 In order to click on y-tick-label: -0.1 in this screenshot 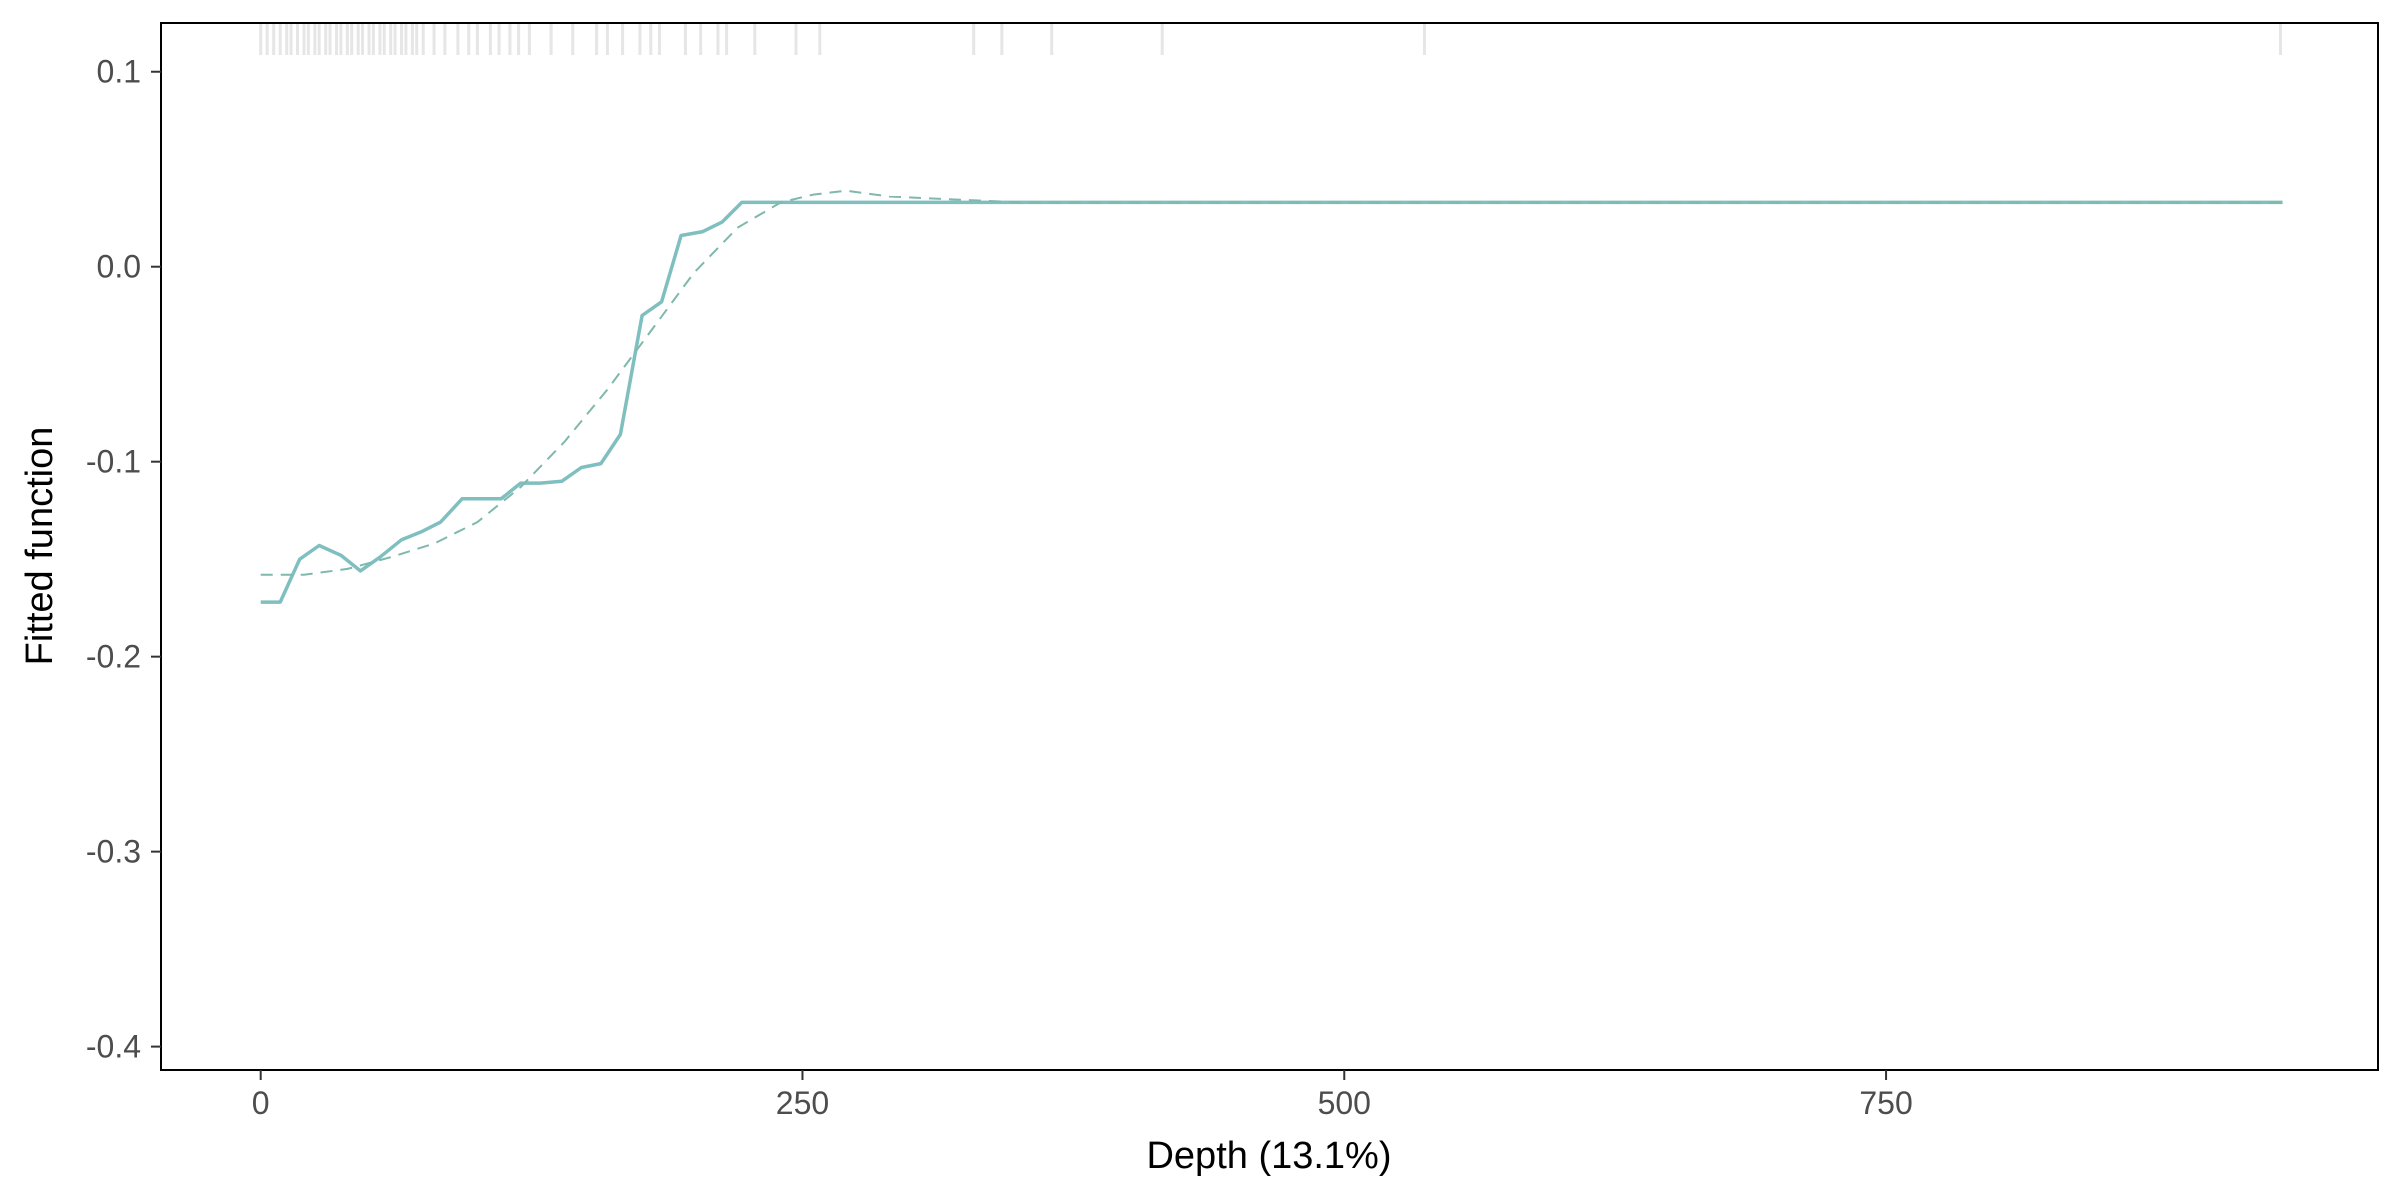, I will do `click(113, 462)`.